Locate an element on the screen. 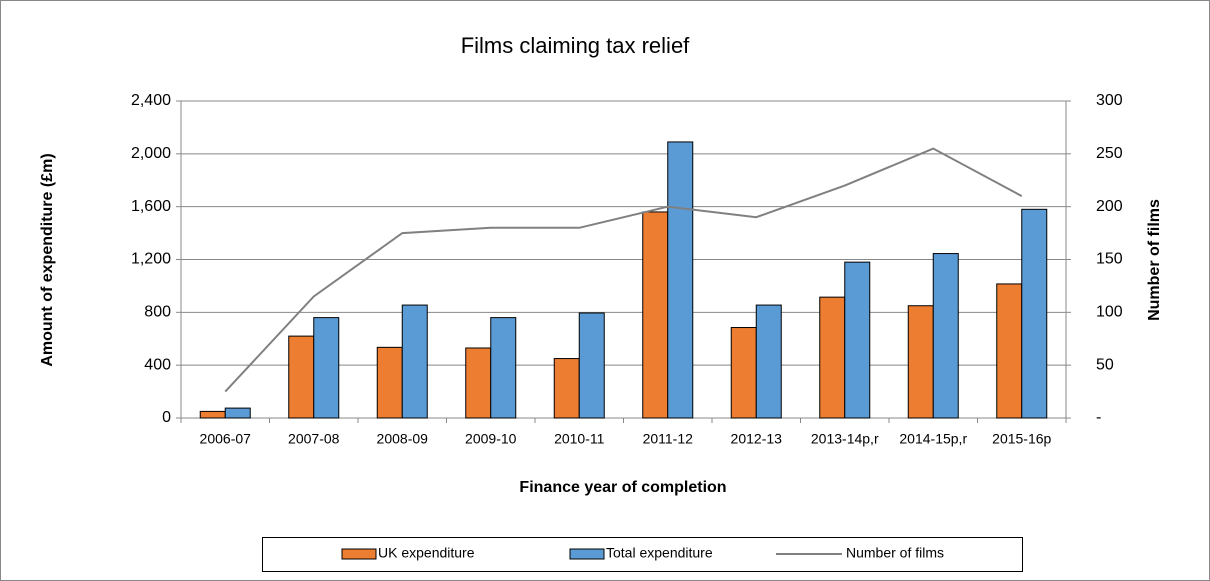 This screenshot has height=581, width=1210. y2-tick-label: 150 is located at coordinates (1109, 259).